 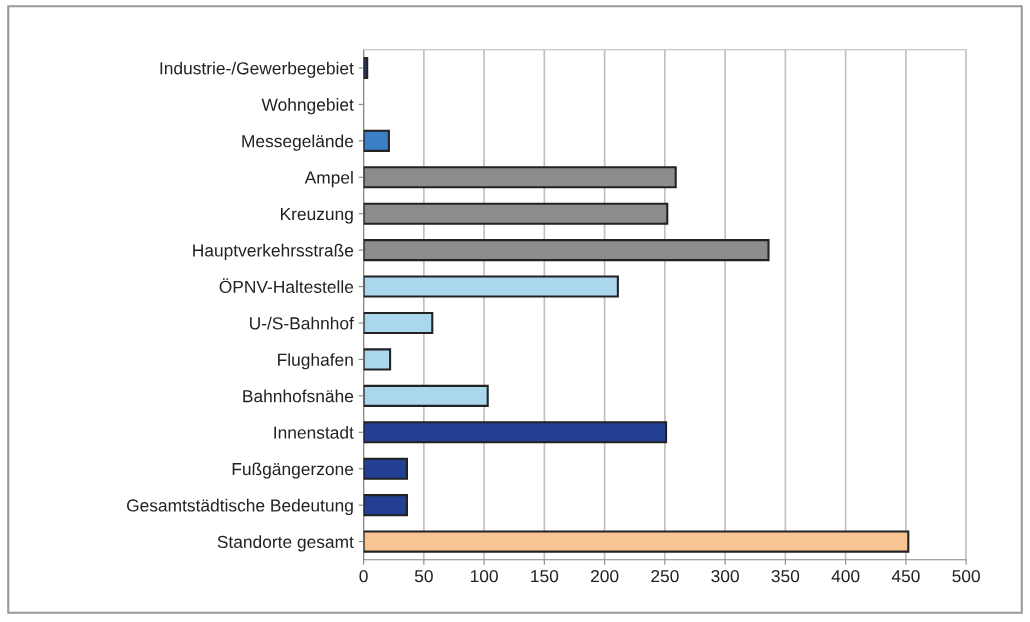 I want to click on y-tick-label: Messegelände, so click(x=298, y=142).